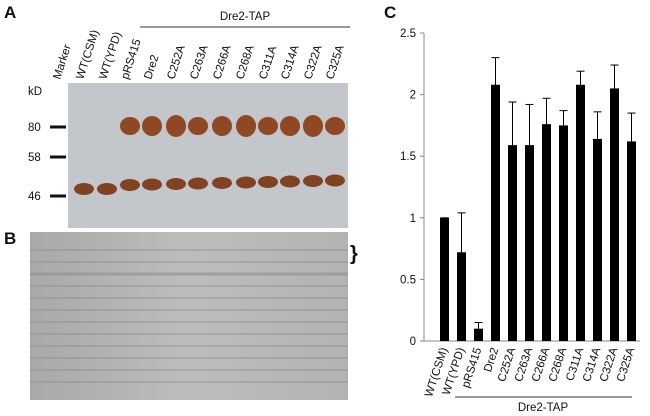 This screenshot has width=650, height=416. I want to click on x-group-label: Dre2-TAP, so click(543, 408).